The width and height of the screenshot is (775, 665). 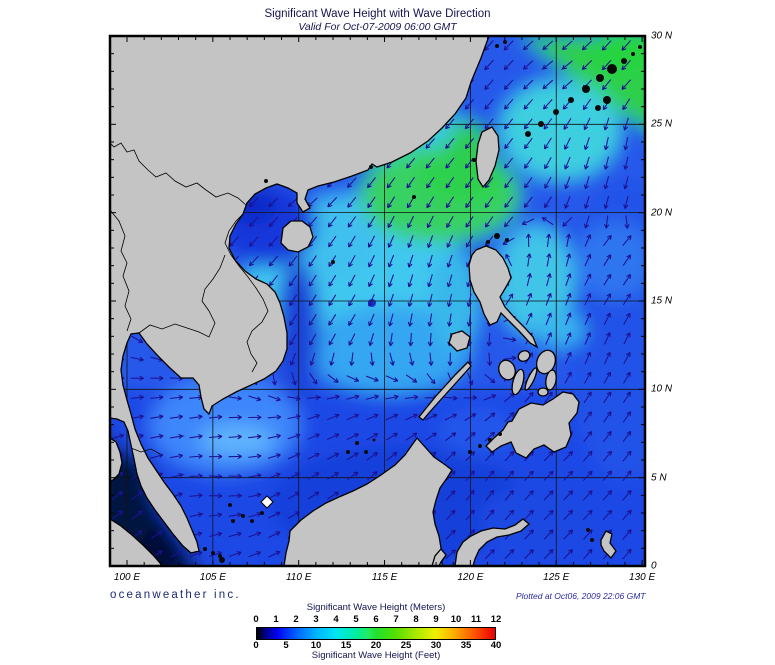 What do you see at coordinates (377, 27) in the screenshot?
I see `valid-time-subtitle: Valid For Oct-07-2009 06:00 GMT` at bounding box center [377, 27].